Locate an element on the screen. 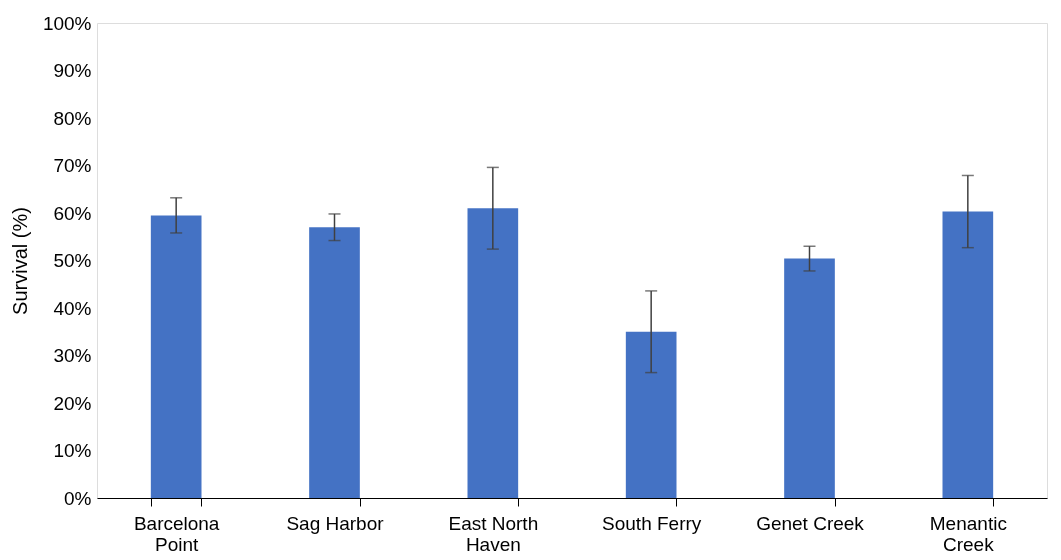 The height and width of the screenshot is (560, 1061). y-tick-label: 20% is located at coordinates (72, 403).